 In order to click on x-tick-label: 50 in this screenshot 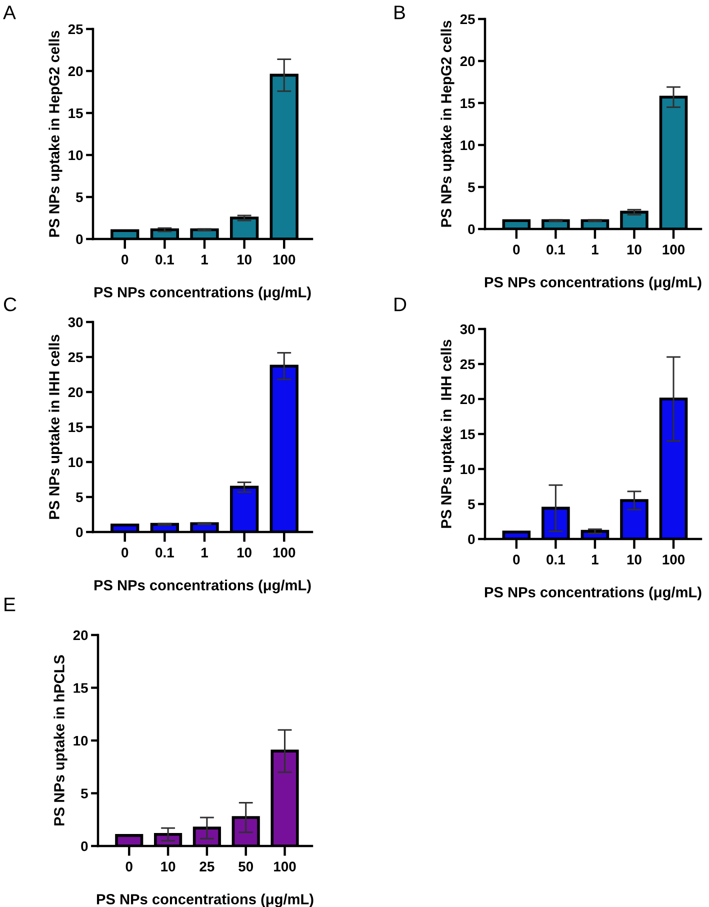, I will do `click(246, 867)`.